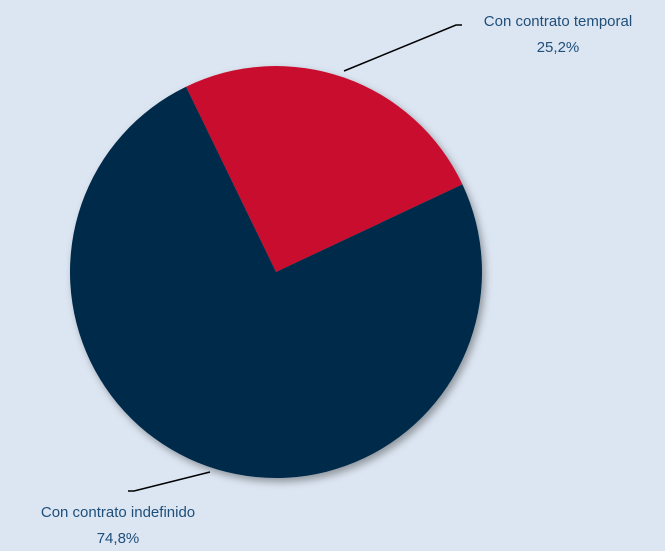 This screenshot has height=551, width=665. What do you see at coordinates (558, 21) in the screenshot?
I see `slice-label-temporal: Con contrato temporal` at bounding box center [558, 21].